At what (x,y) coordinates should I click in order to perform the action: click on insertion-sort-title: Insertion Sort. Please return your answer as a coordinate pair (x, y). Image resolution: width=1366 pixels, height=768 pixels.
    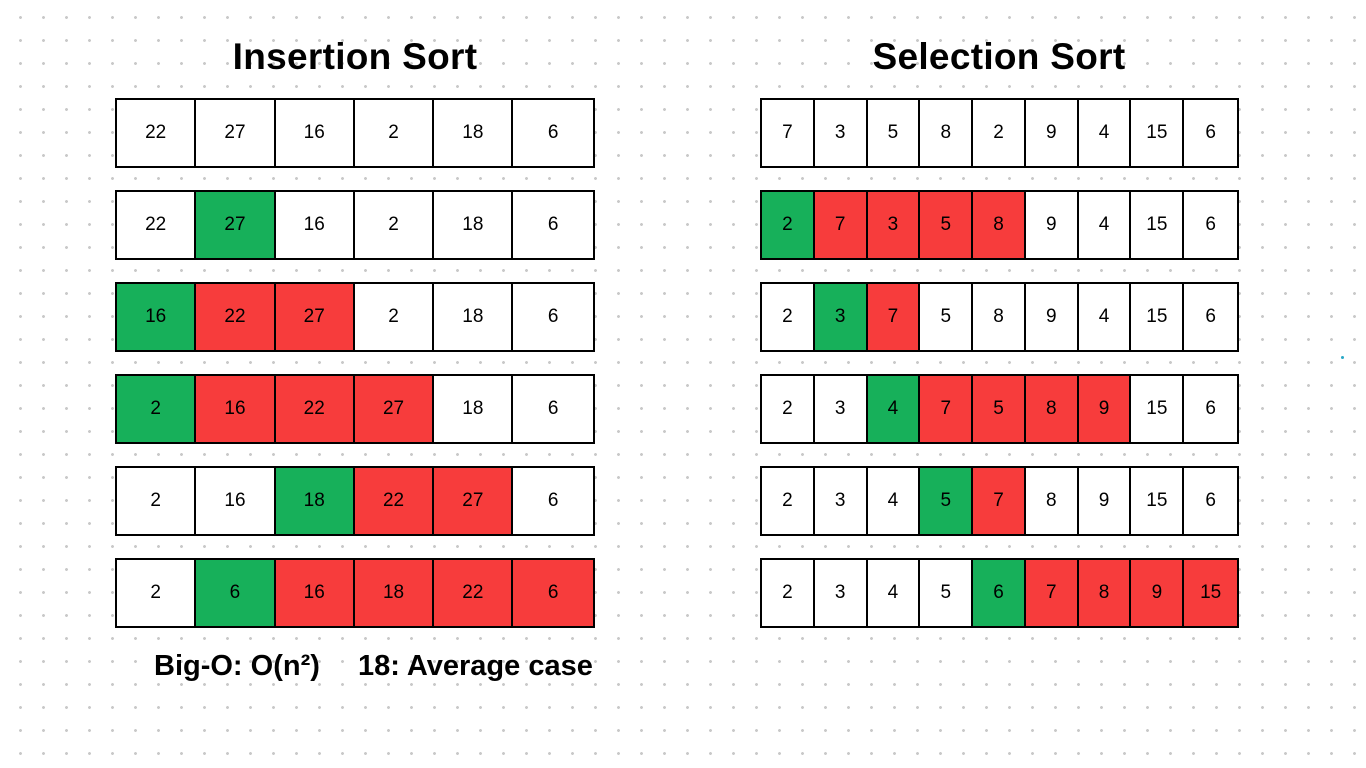
    Looking at the image, I should click on (355, 56).